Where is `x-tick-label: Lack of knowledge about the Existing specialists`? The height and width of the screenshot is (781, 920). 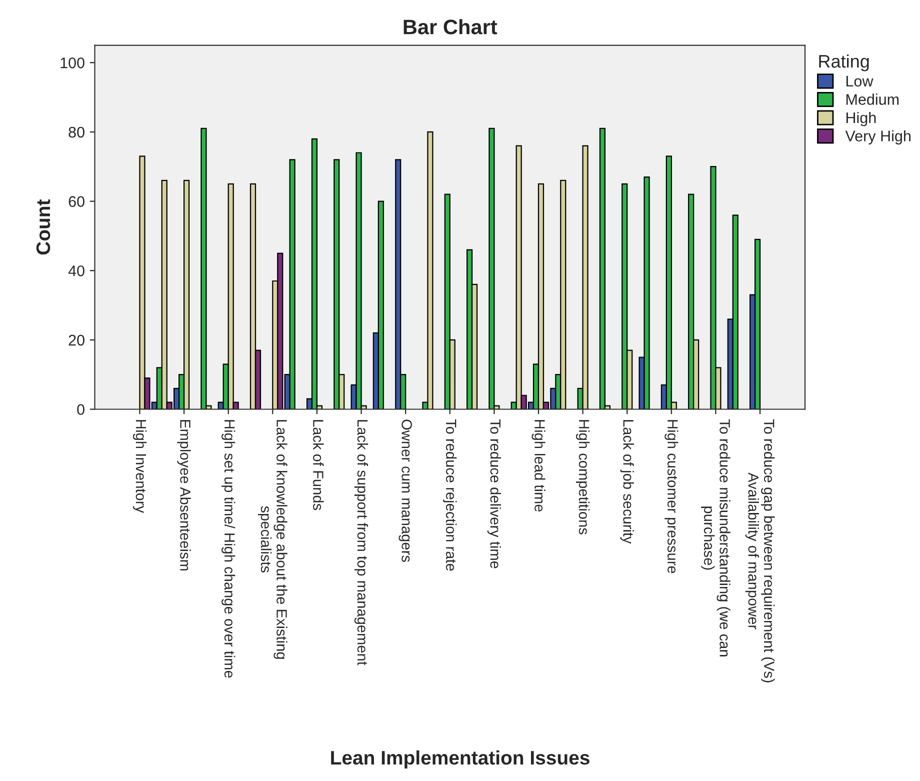
x-tick-label: Lack of knowledge about the Existing specialists is located at coordinates (273, 539).